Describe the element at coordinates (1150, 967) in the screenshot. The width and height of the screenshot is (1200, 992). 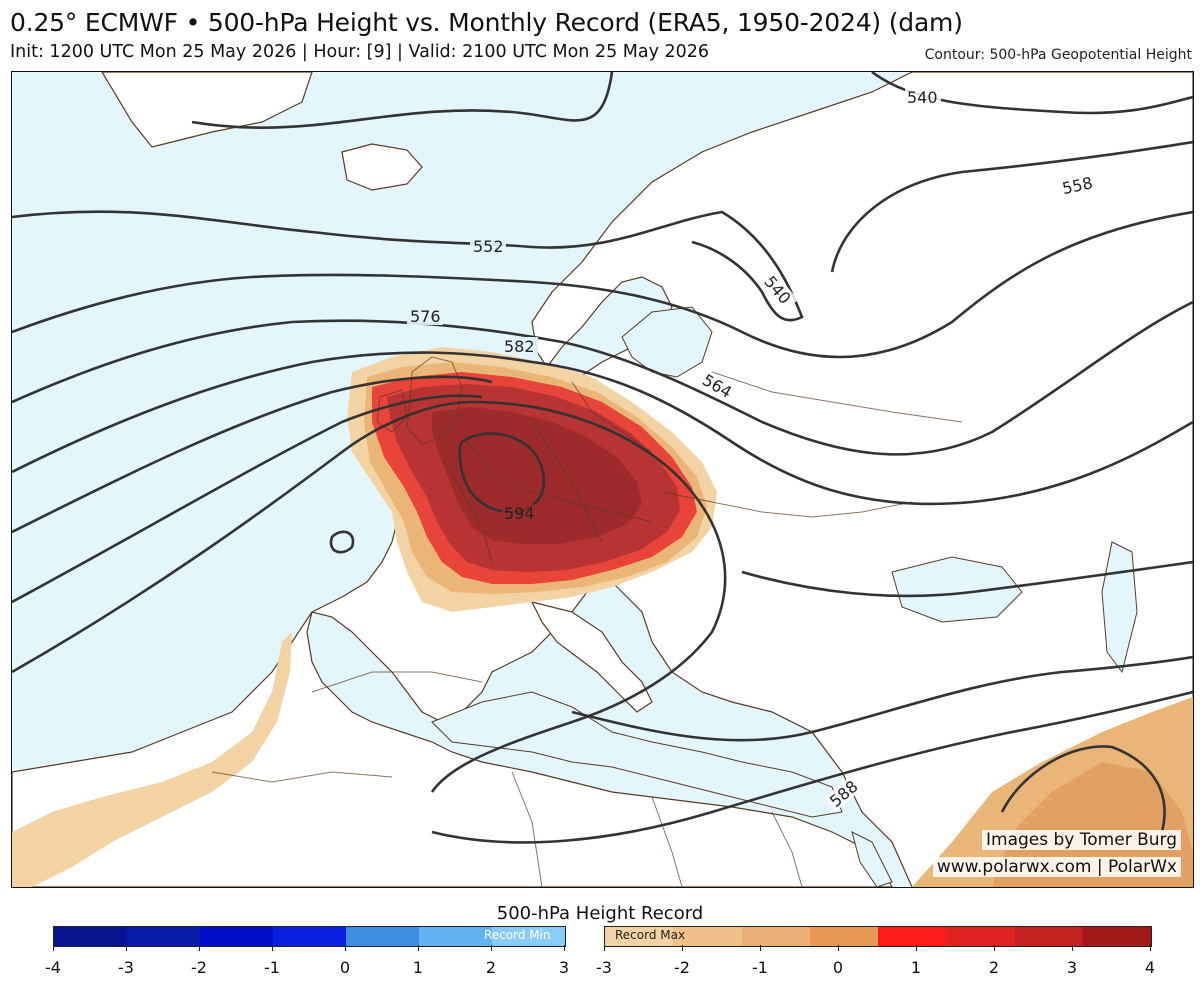
I see `colorbar-tick-label: 4` at that location.